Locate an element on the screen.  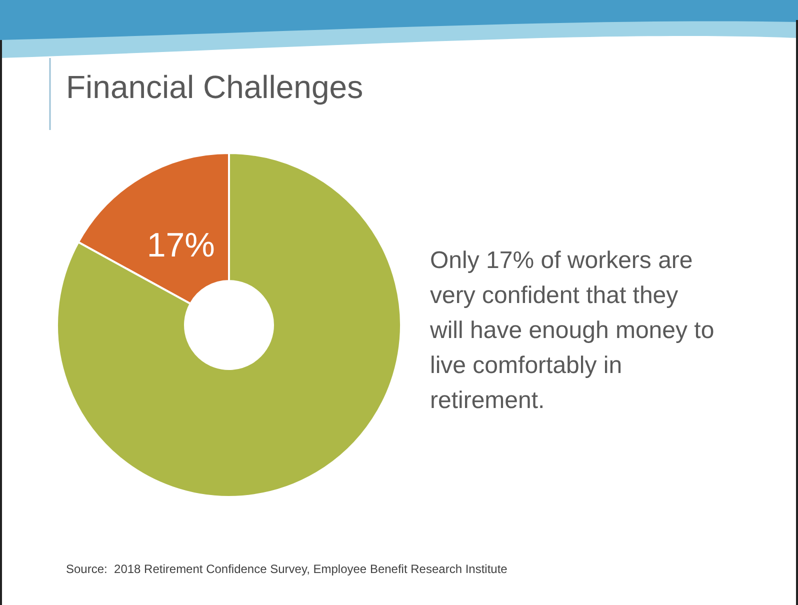
source-note: Source: 2018 Retirement Confidence Survey, Employee Benefit Research Institute is located at coordinates (287, 569).